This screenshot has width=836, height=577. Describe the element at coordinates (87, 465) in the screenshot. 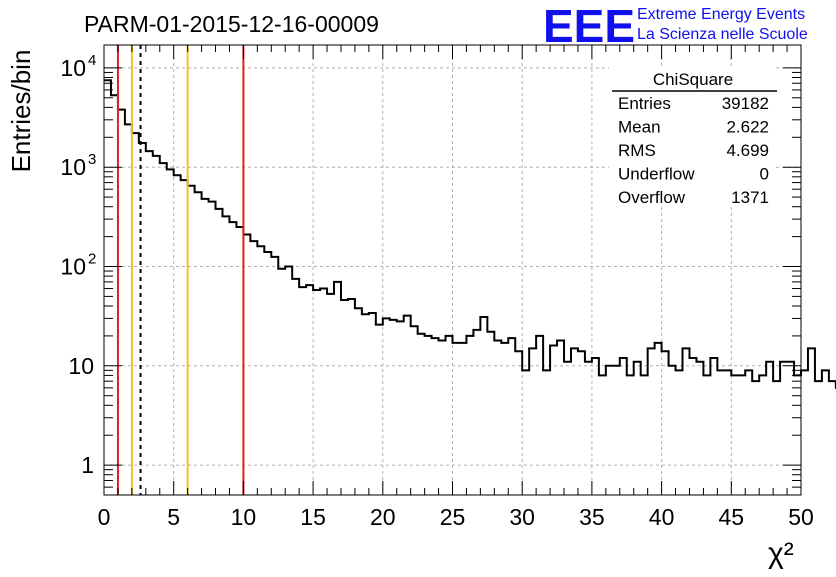

I see `y-tick-label: 1` at that location.